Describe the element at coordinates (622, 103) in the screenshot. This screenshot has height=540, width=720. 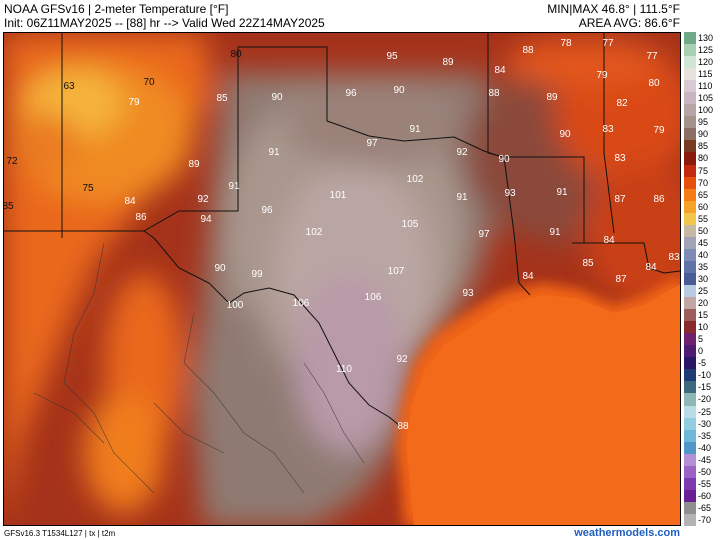
I see `temperature-label: 82` at that location.